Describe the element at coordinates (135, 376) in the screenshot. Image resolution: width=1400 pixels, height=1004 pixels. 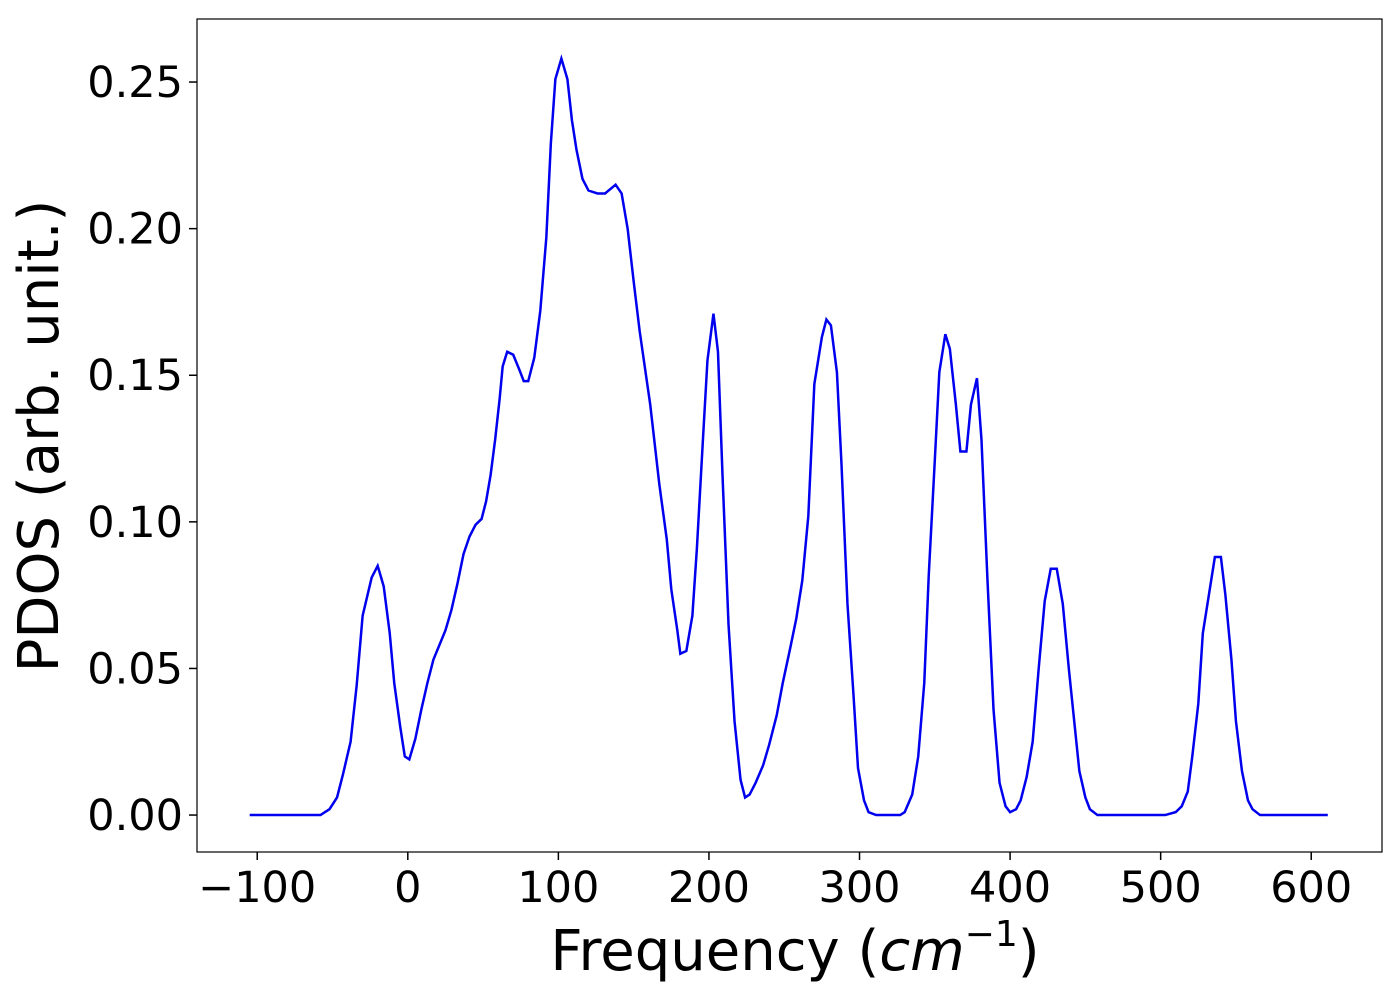
I see `y-tick-label: 0.15` at that location.